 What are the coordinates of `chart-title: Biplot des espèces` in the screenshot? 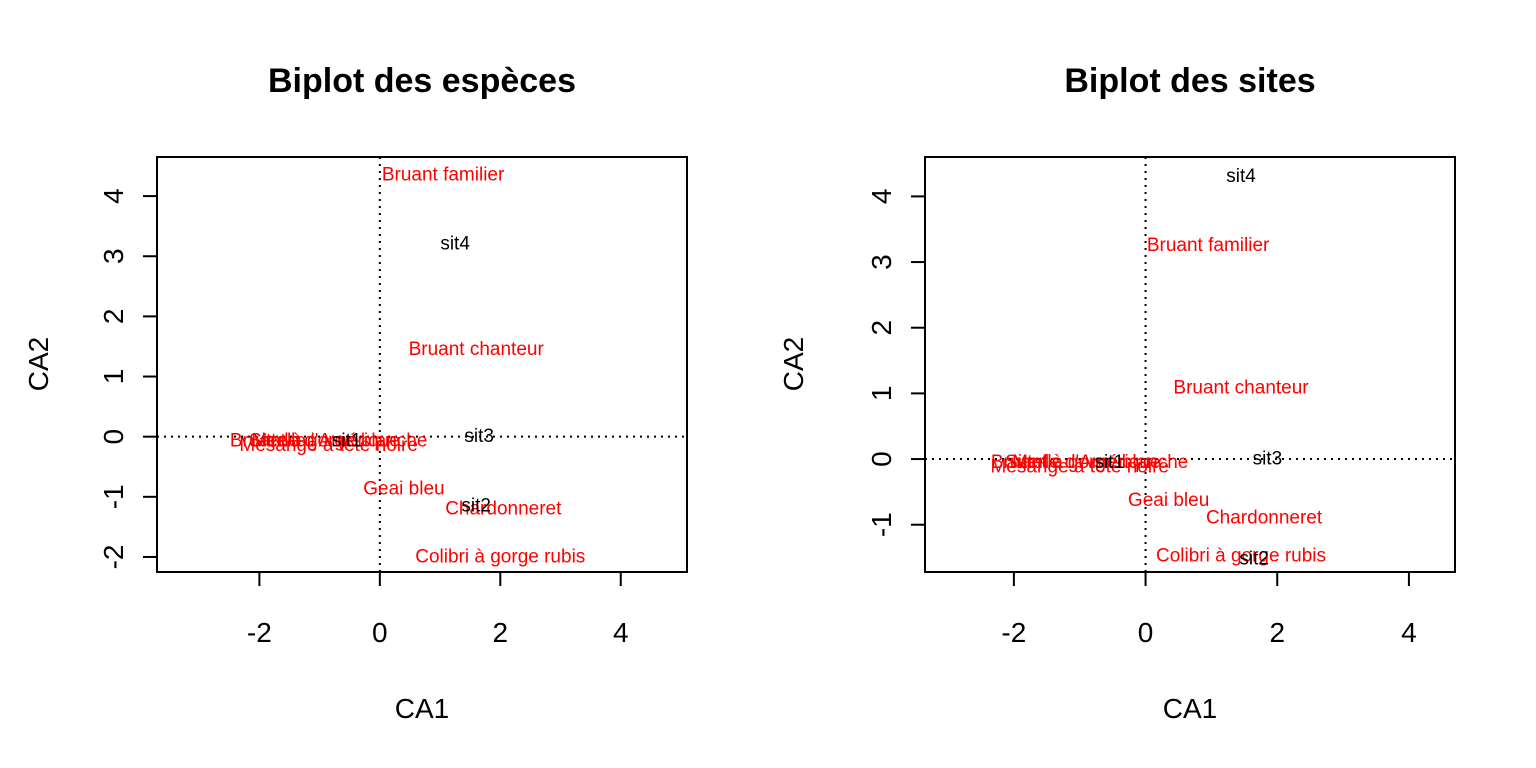 It's located at (422, 81).